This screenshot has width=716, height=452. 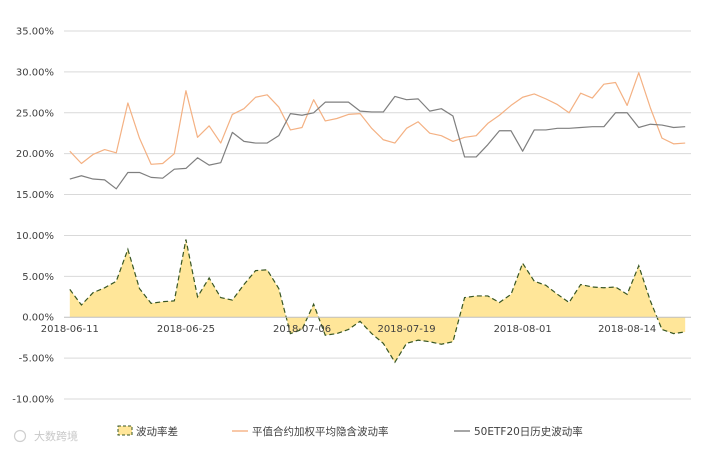 I want to click on y-tick-label: -10.00%, so click(x=33, y=400).